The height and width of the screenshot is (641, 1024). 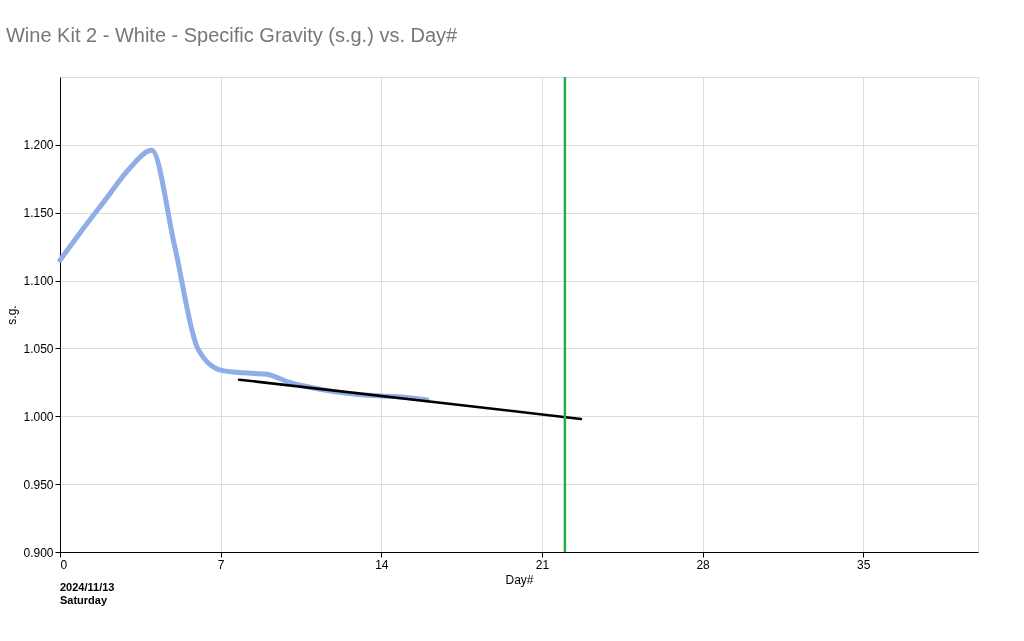 What do you see at coordinates (38, 348) in the screenshot?
I see `y-tick-label: 1.050` at bounding box center [38, 348].